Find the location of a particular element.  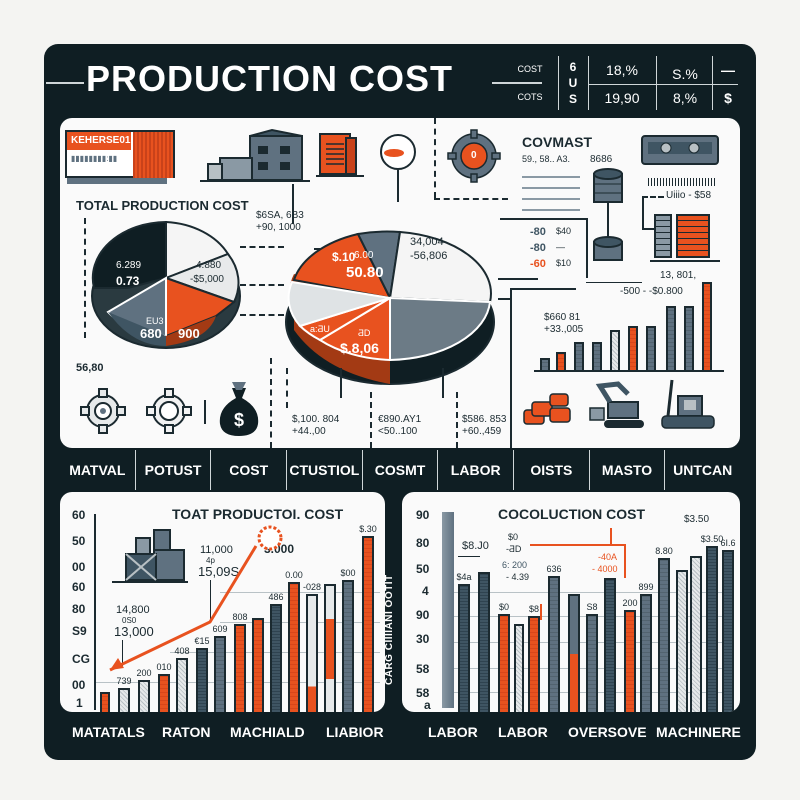

bl-callout-1c: 15,09S is located at coordinates (219, 571).